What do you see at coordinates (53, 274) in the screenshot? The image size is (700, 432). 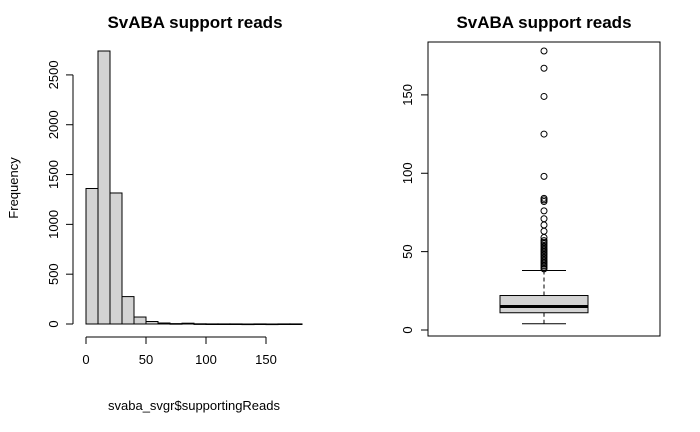 I see `histogram-y-tick-label: 500` at bounding box center [53, 274].